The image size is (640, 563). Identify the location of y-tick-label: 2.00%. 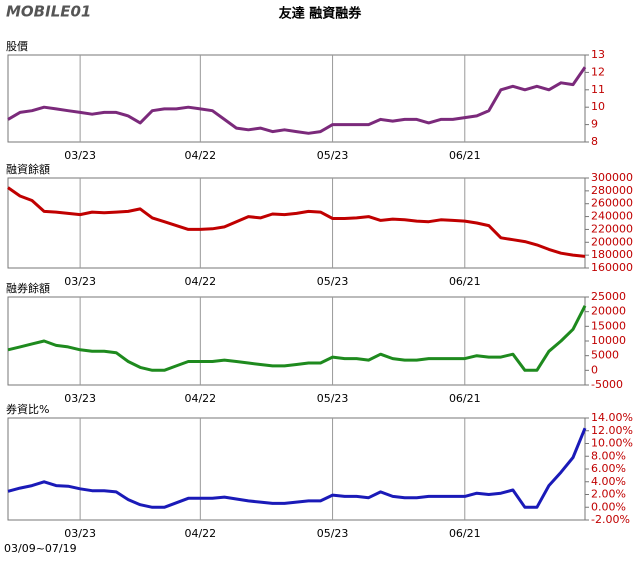
(608, 494).